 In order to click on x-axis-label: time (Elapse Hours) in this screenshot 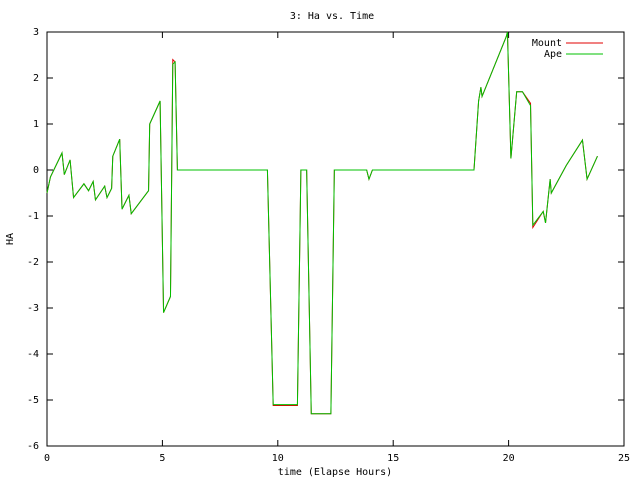, I will do `click(335, 472)`.